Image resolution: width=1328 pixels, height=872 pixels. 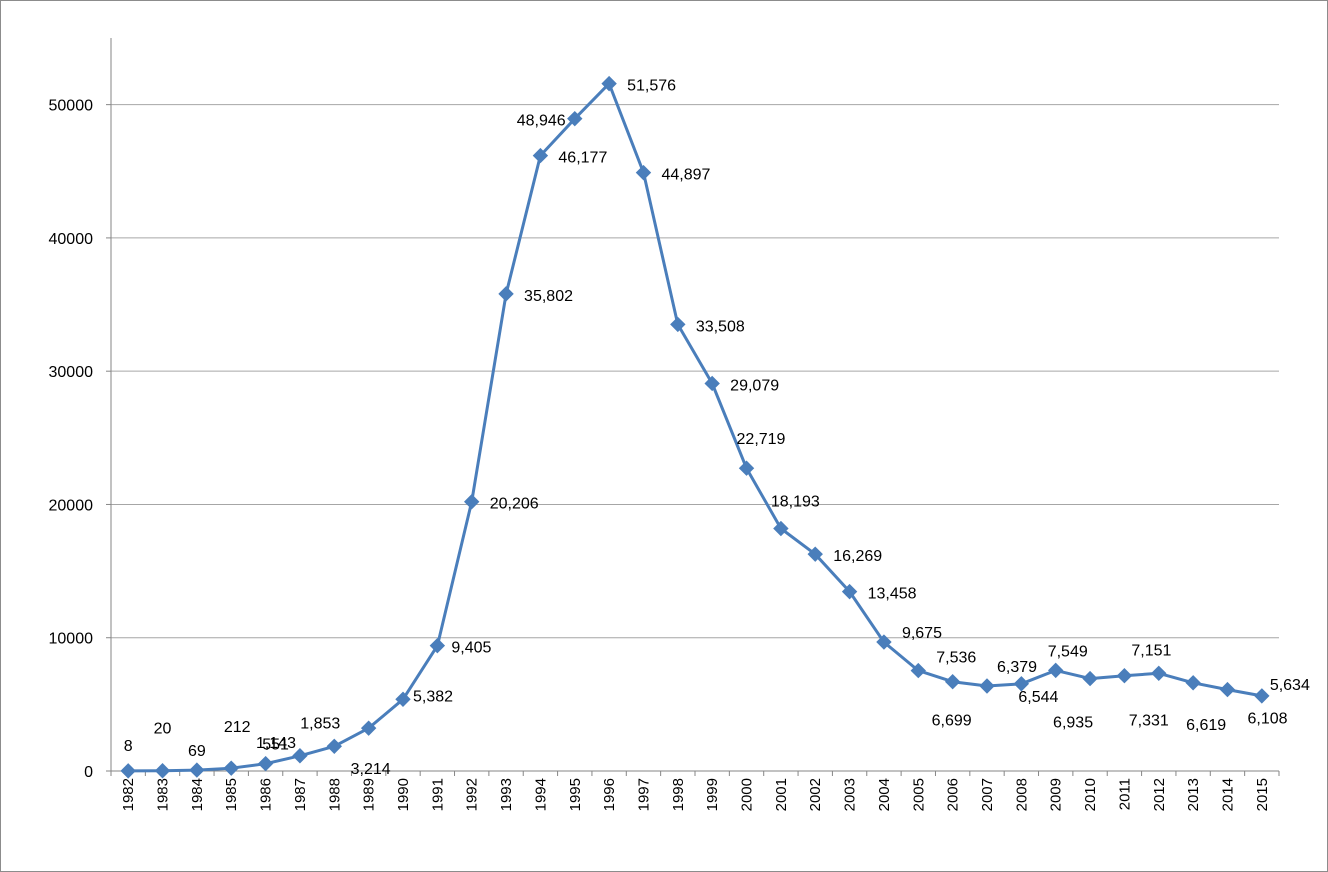 What do you see at coordinates (892, 594) in the screenshot?
I see `data-label: 13,458` at bounding box center [892, 594].